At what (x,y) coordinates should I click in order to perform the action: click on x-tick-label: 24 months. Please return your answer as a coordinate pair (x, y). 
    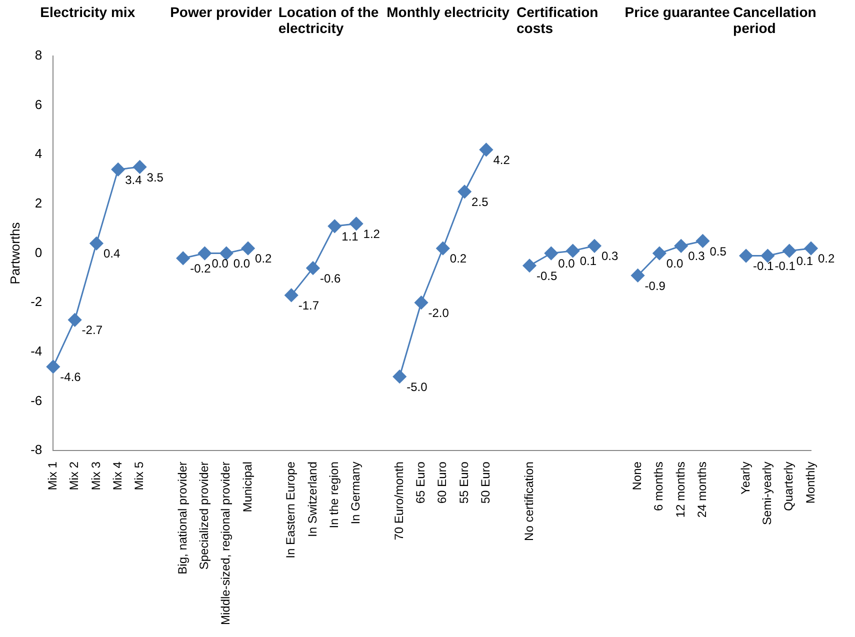
    Looking at the image, I should click on (702, 490).